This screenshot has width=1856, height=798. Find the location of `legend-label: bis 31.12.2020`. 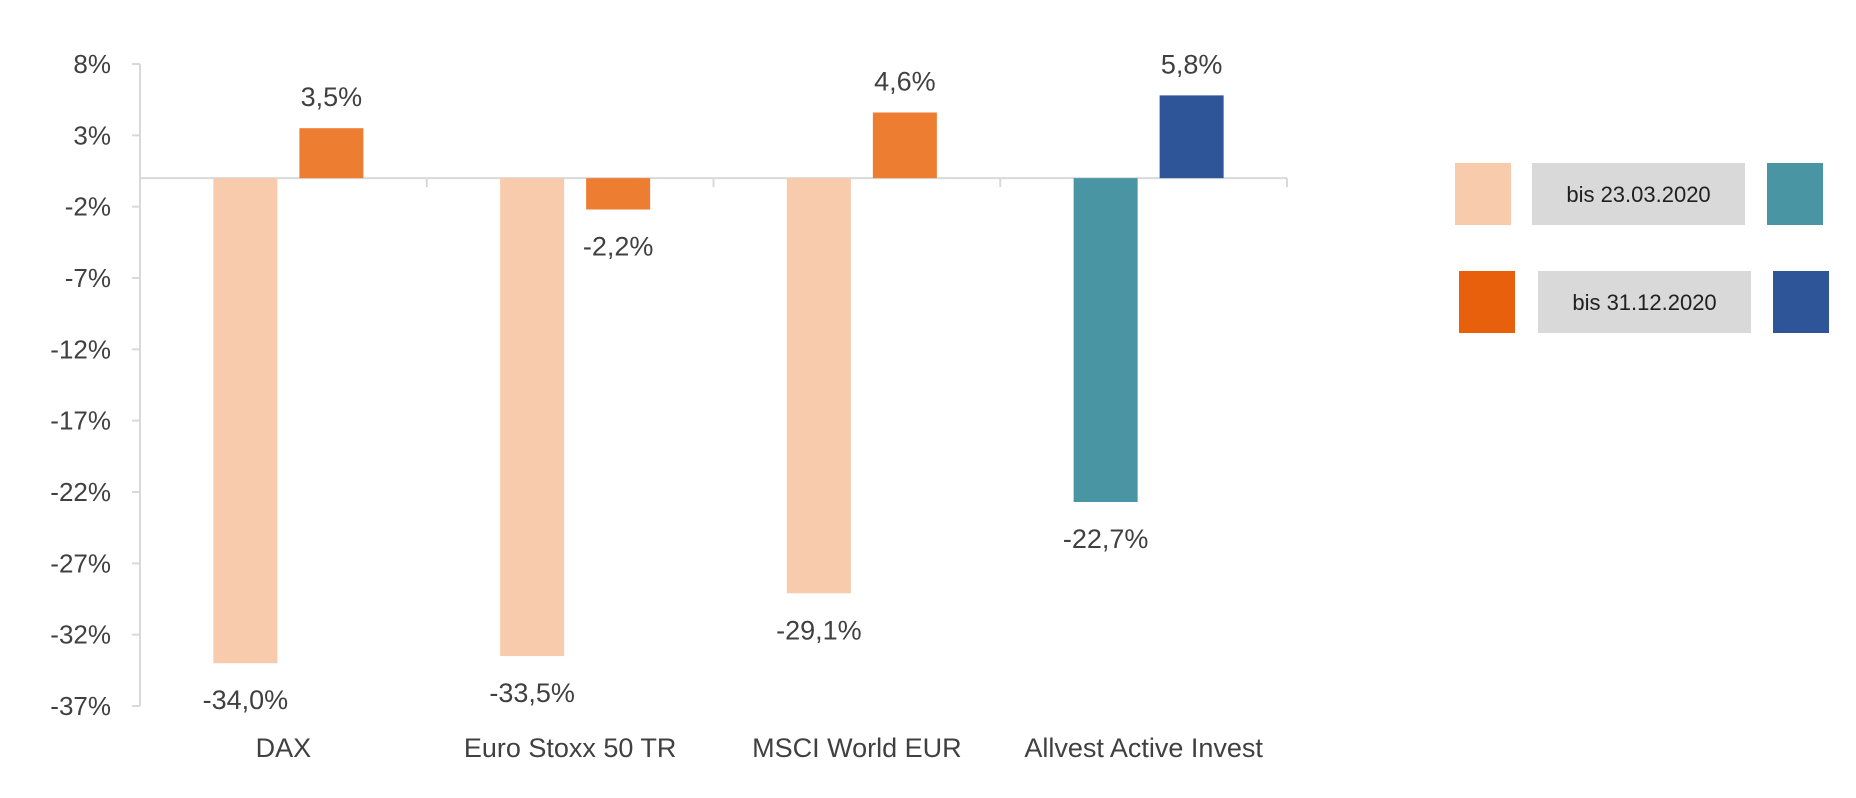

legend-label: bis 31.12.2020 is located at coordinates (1644, 302).